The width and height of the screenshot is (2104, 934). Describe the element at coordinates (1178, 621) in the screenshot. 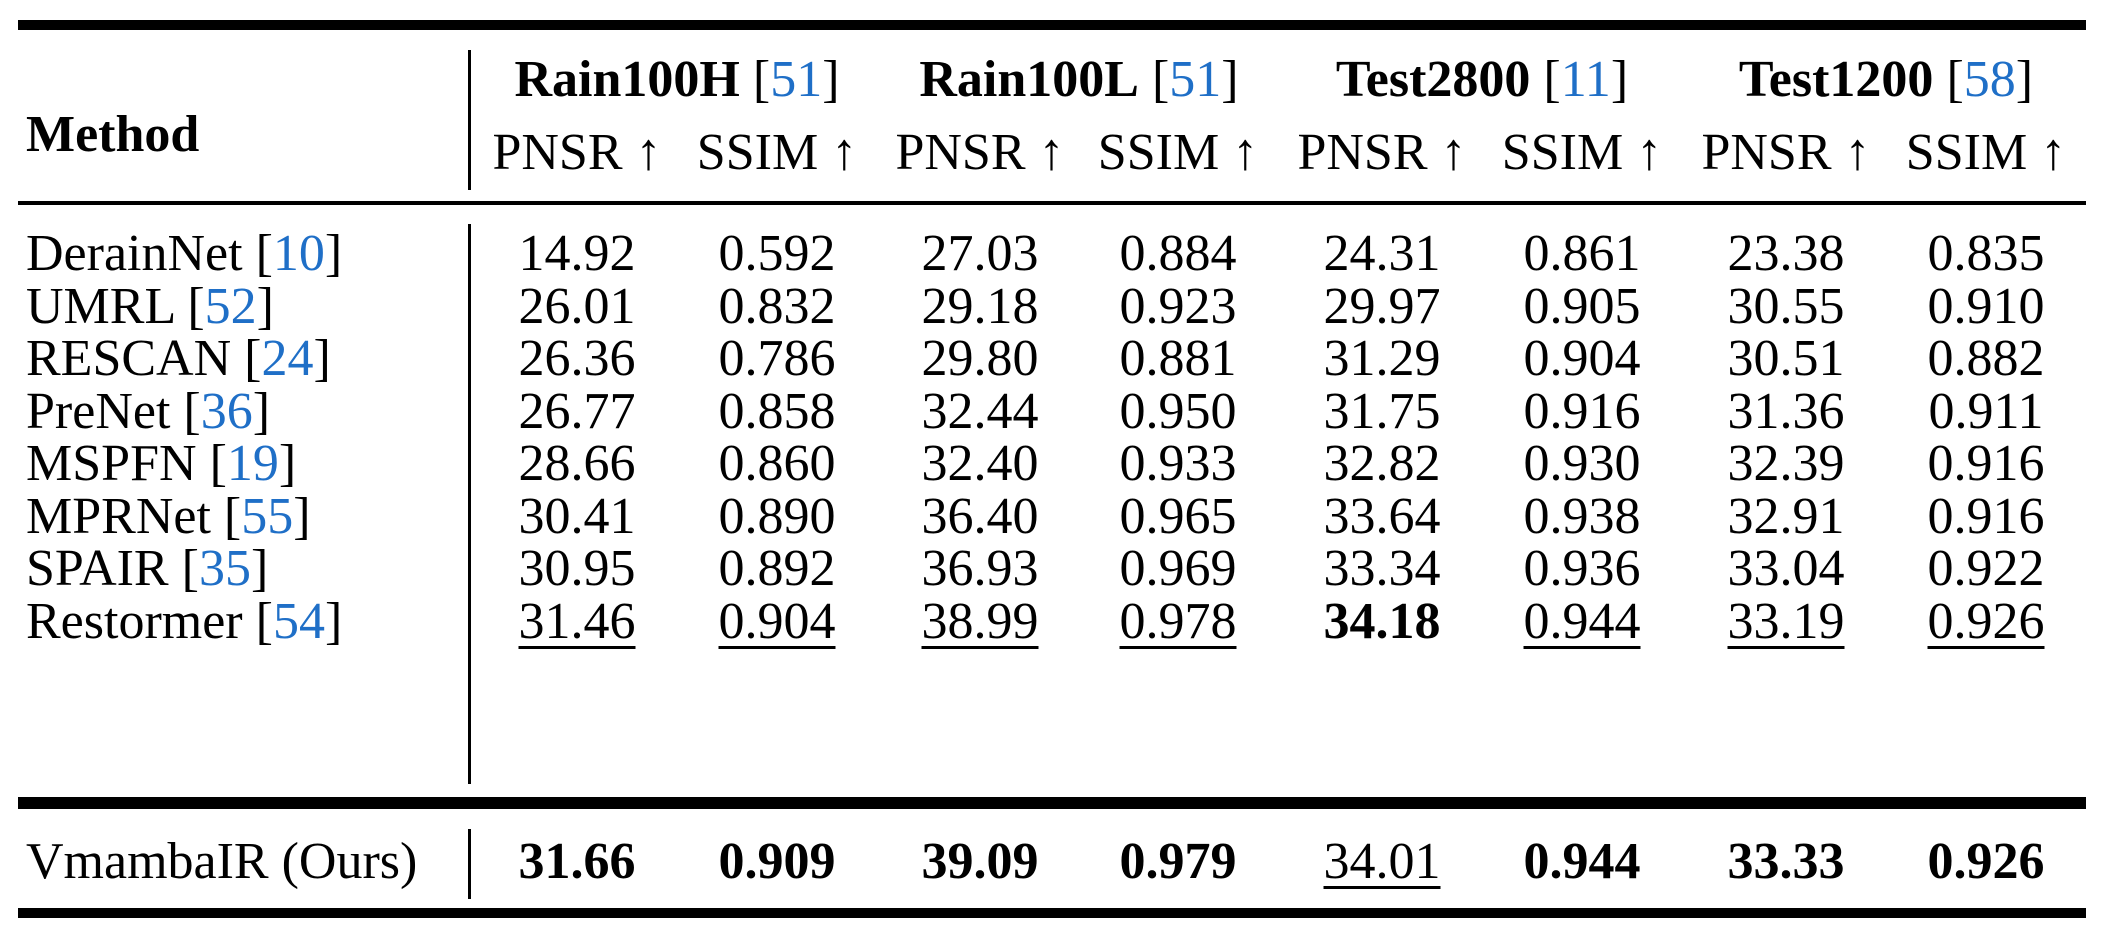

I see `table-cell: 0.978` at that location.